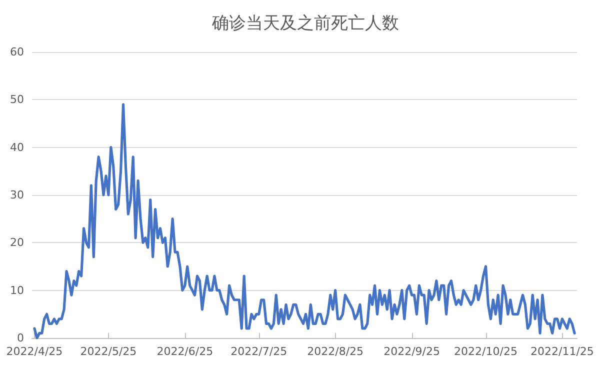  What do you see at coordinates (412, 351) in the screenshot?
I see `x-tick-label: 2022/9/25` at bounding box center [412, 351].